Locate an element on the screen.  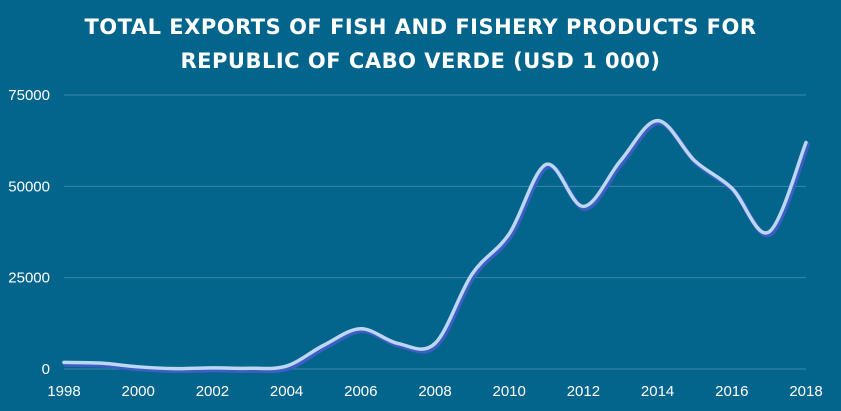
data-point-2001 is located at coordinates (175, 368).